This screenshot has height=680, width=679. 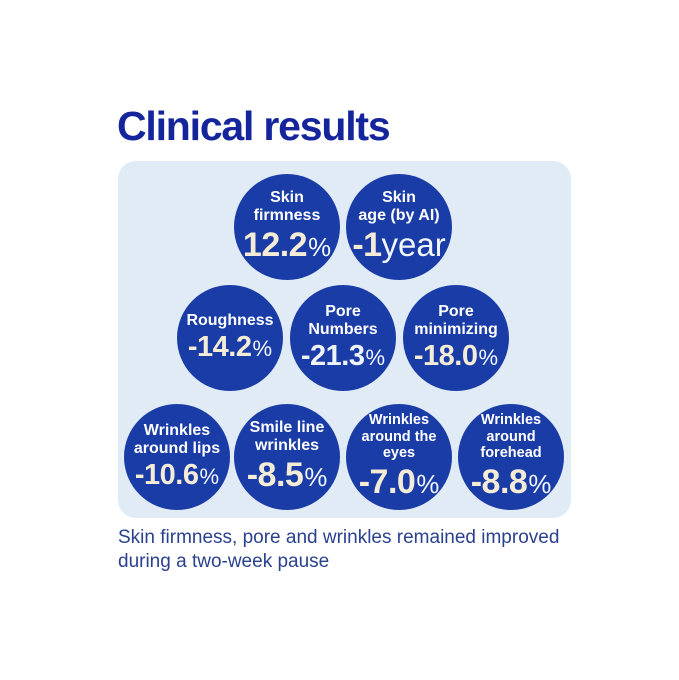 I want to click on metric-value: -7.0 %, so click(x=399, y=482).